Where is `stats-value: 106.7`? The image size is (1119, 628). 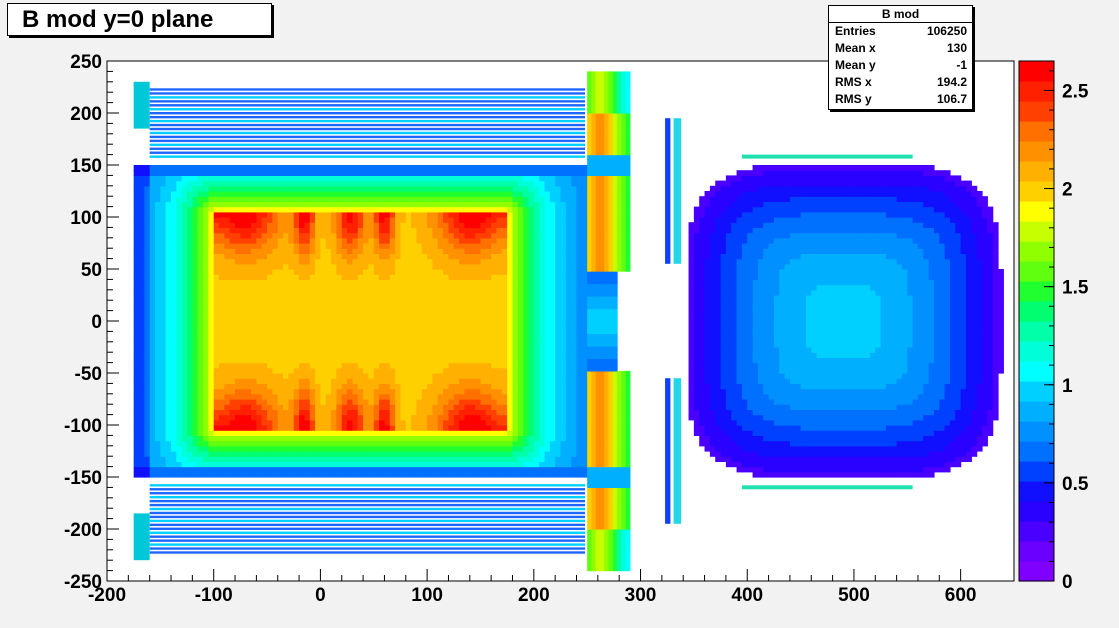
stats-value: 106.7 is located at coordinates (951, 99).